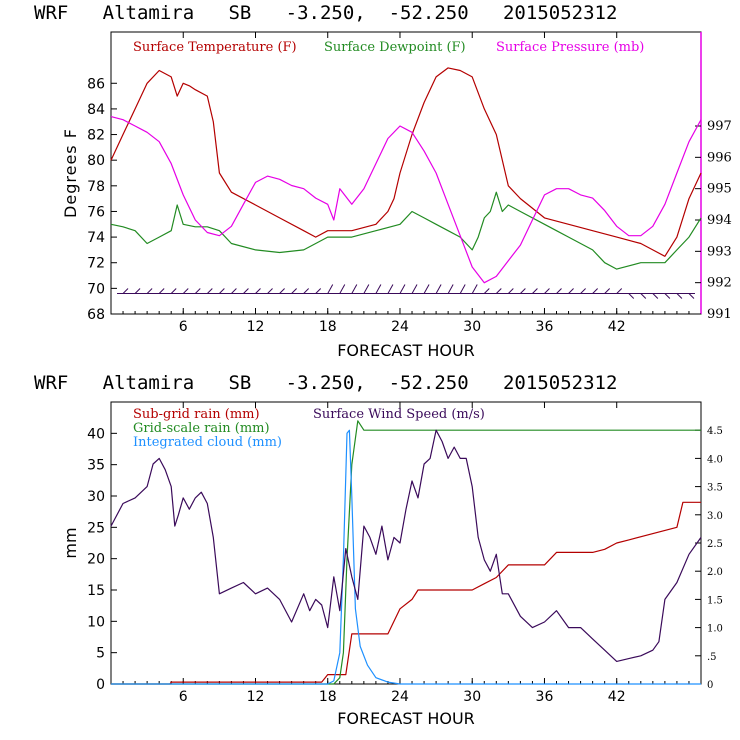  Describe the element at coordinates (96, 560) in the screenshot. I see `y-tick-label: 20` at that location.